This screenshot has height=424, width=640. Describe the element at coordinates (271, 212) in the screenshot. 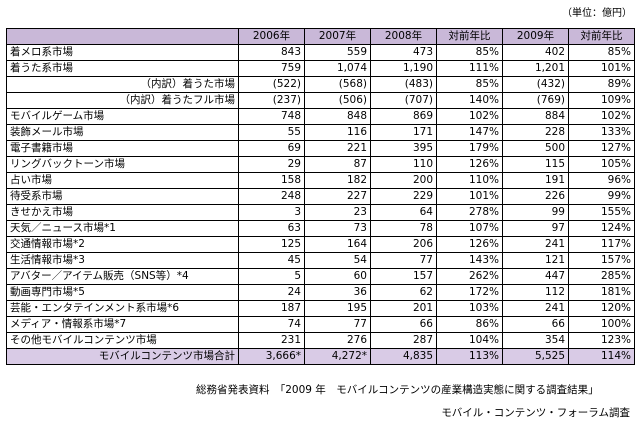

I see `value-cell: 3` at that location.